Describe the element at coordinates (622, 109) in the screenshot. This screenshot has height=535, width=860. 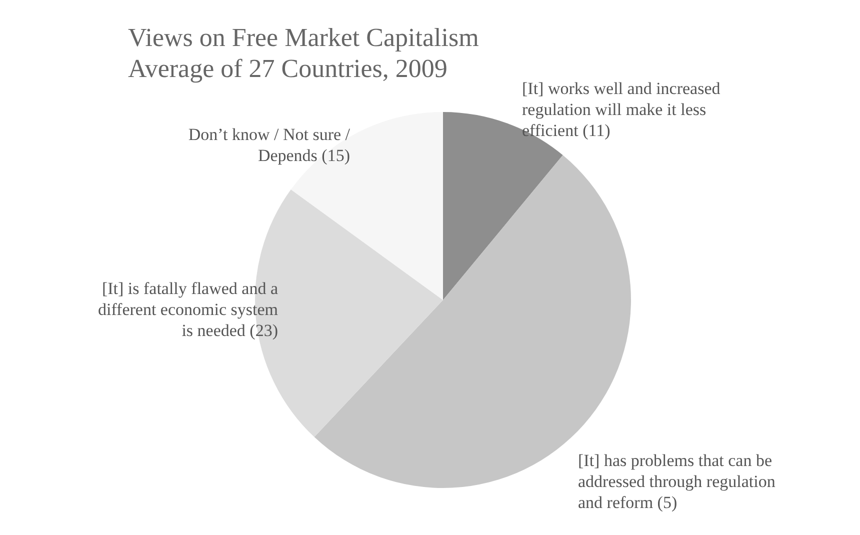
I see `slice-label: [It] works well and increased regulation will make it less efficient (11)` at that location.